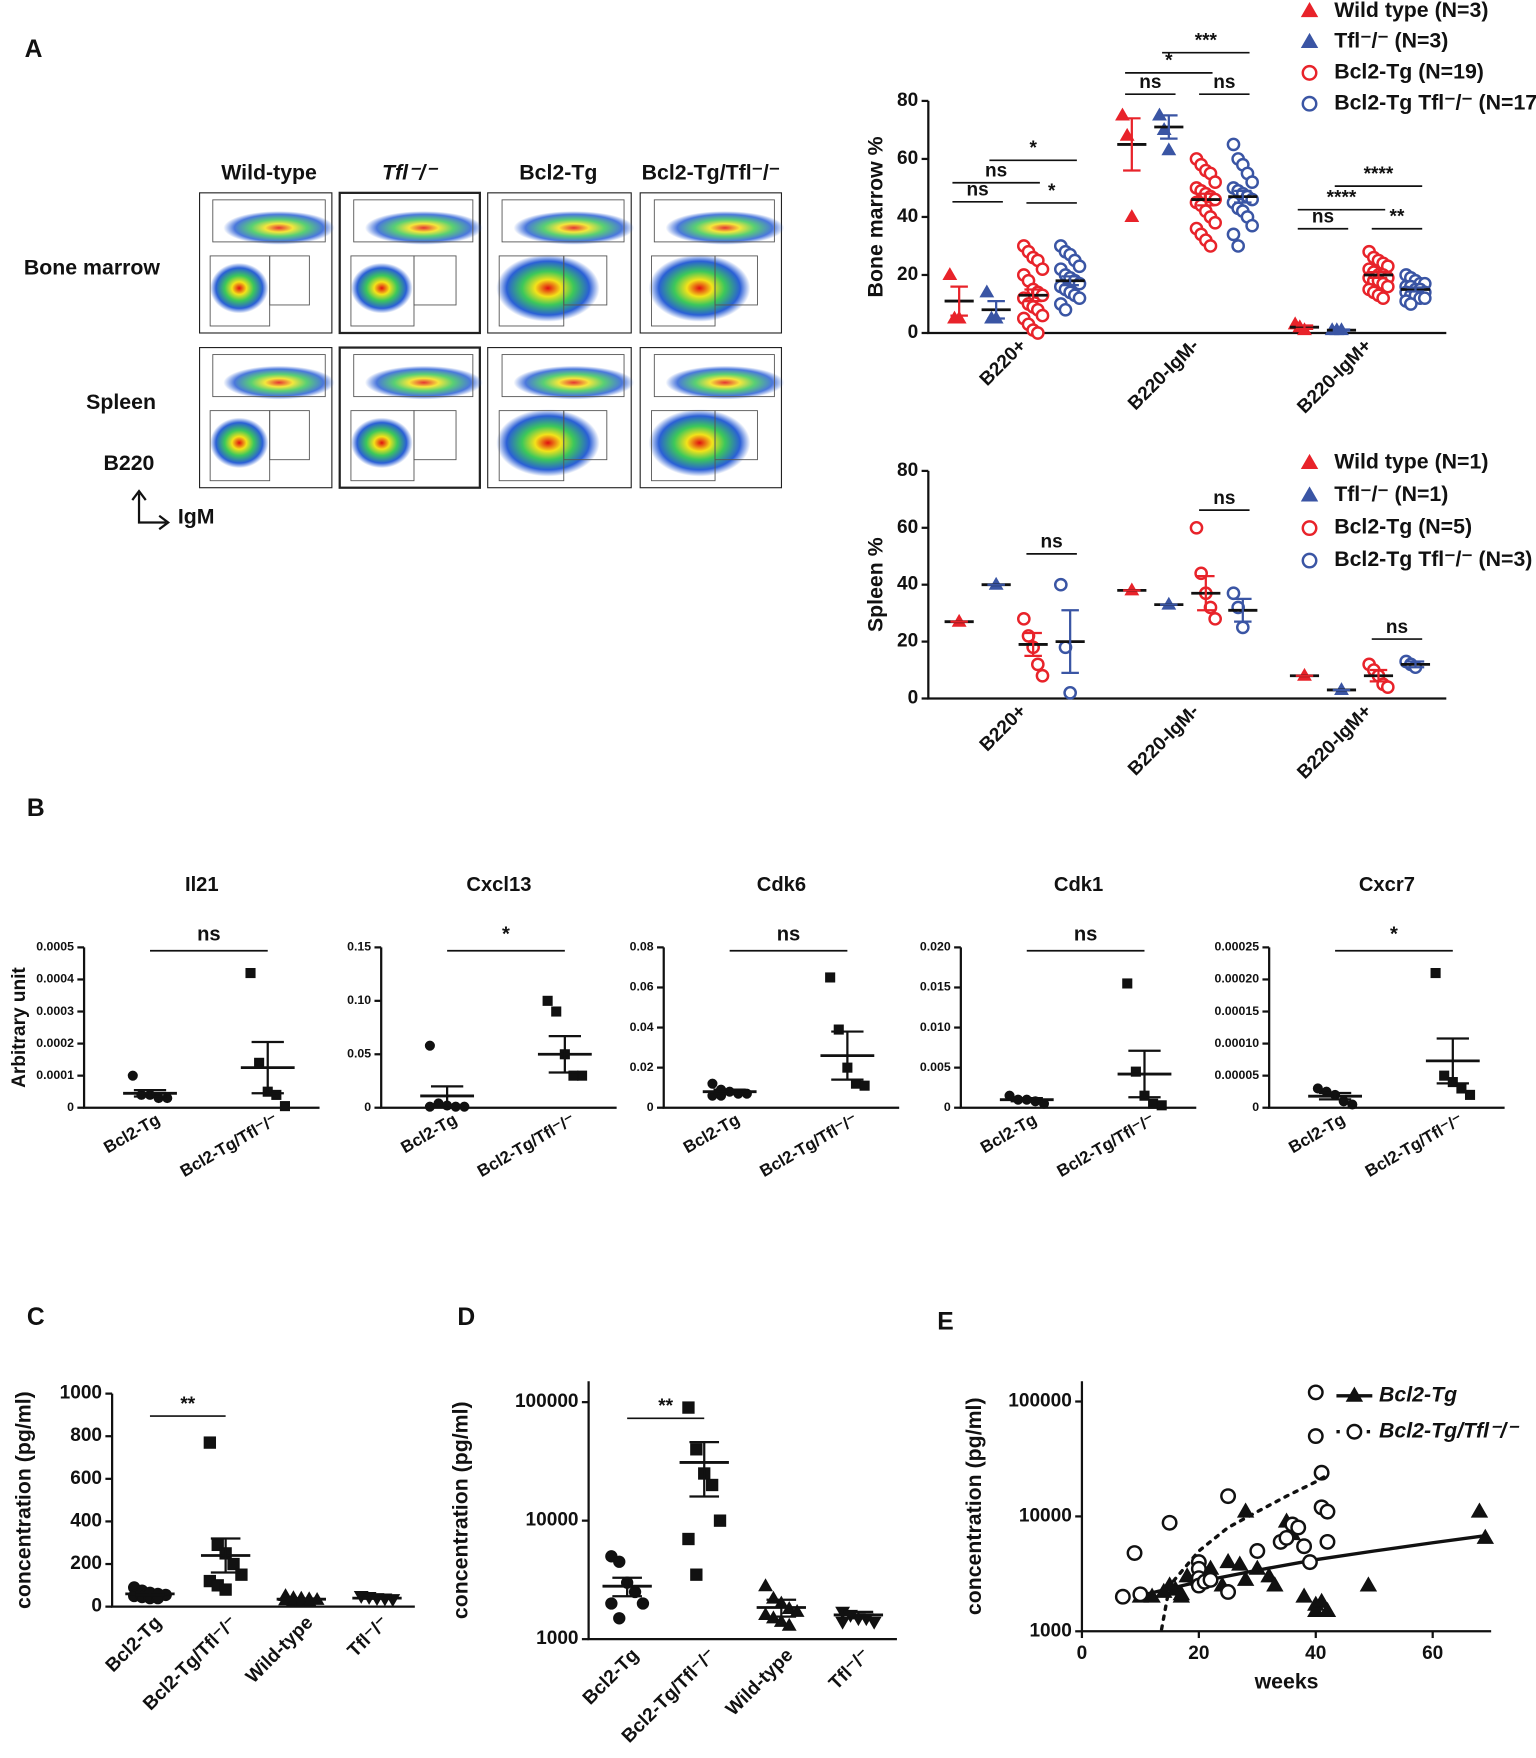 The width and height of the screenshot is (1536, 1758). I want to click on y-tick-label: 10000, so click(1045, 1515).